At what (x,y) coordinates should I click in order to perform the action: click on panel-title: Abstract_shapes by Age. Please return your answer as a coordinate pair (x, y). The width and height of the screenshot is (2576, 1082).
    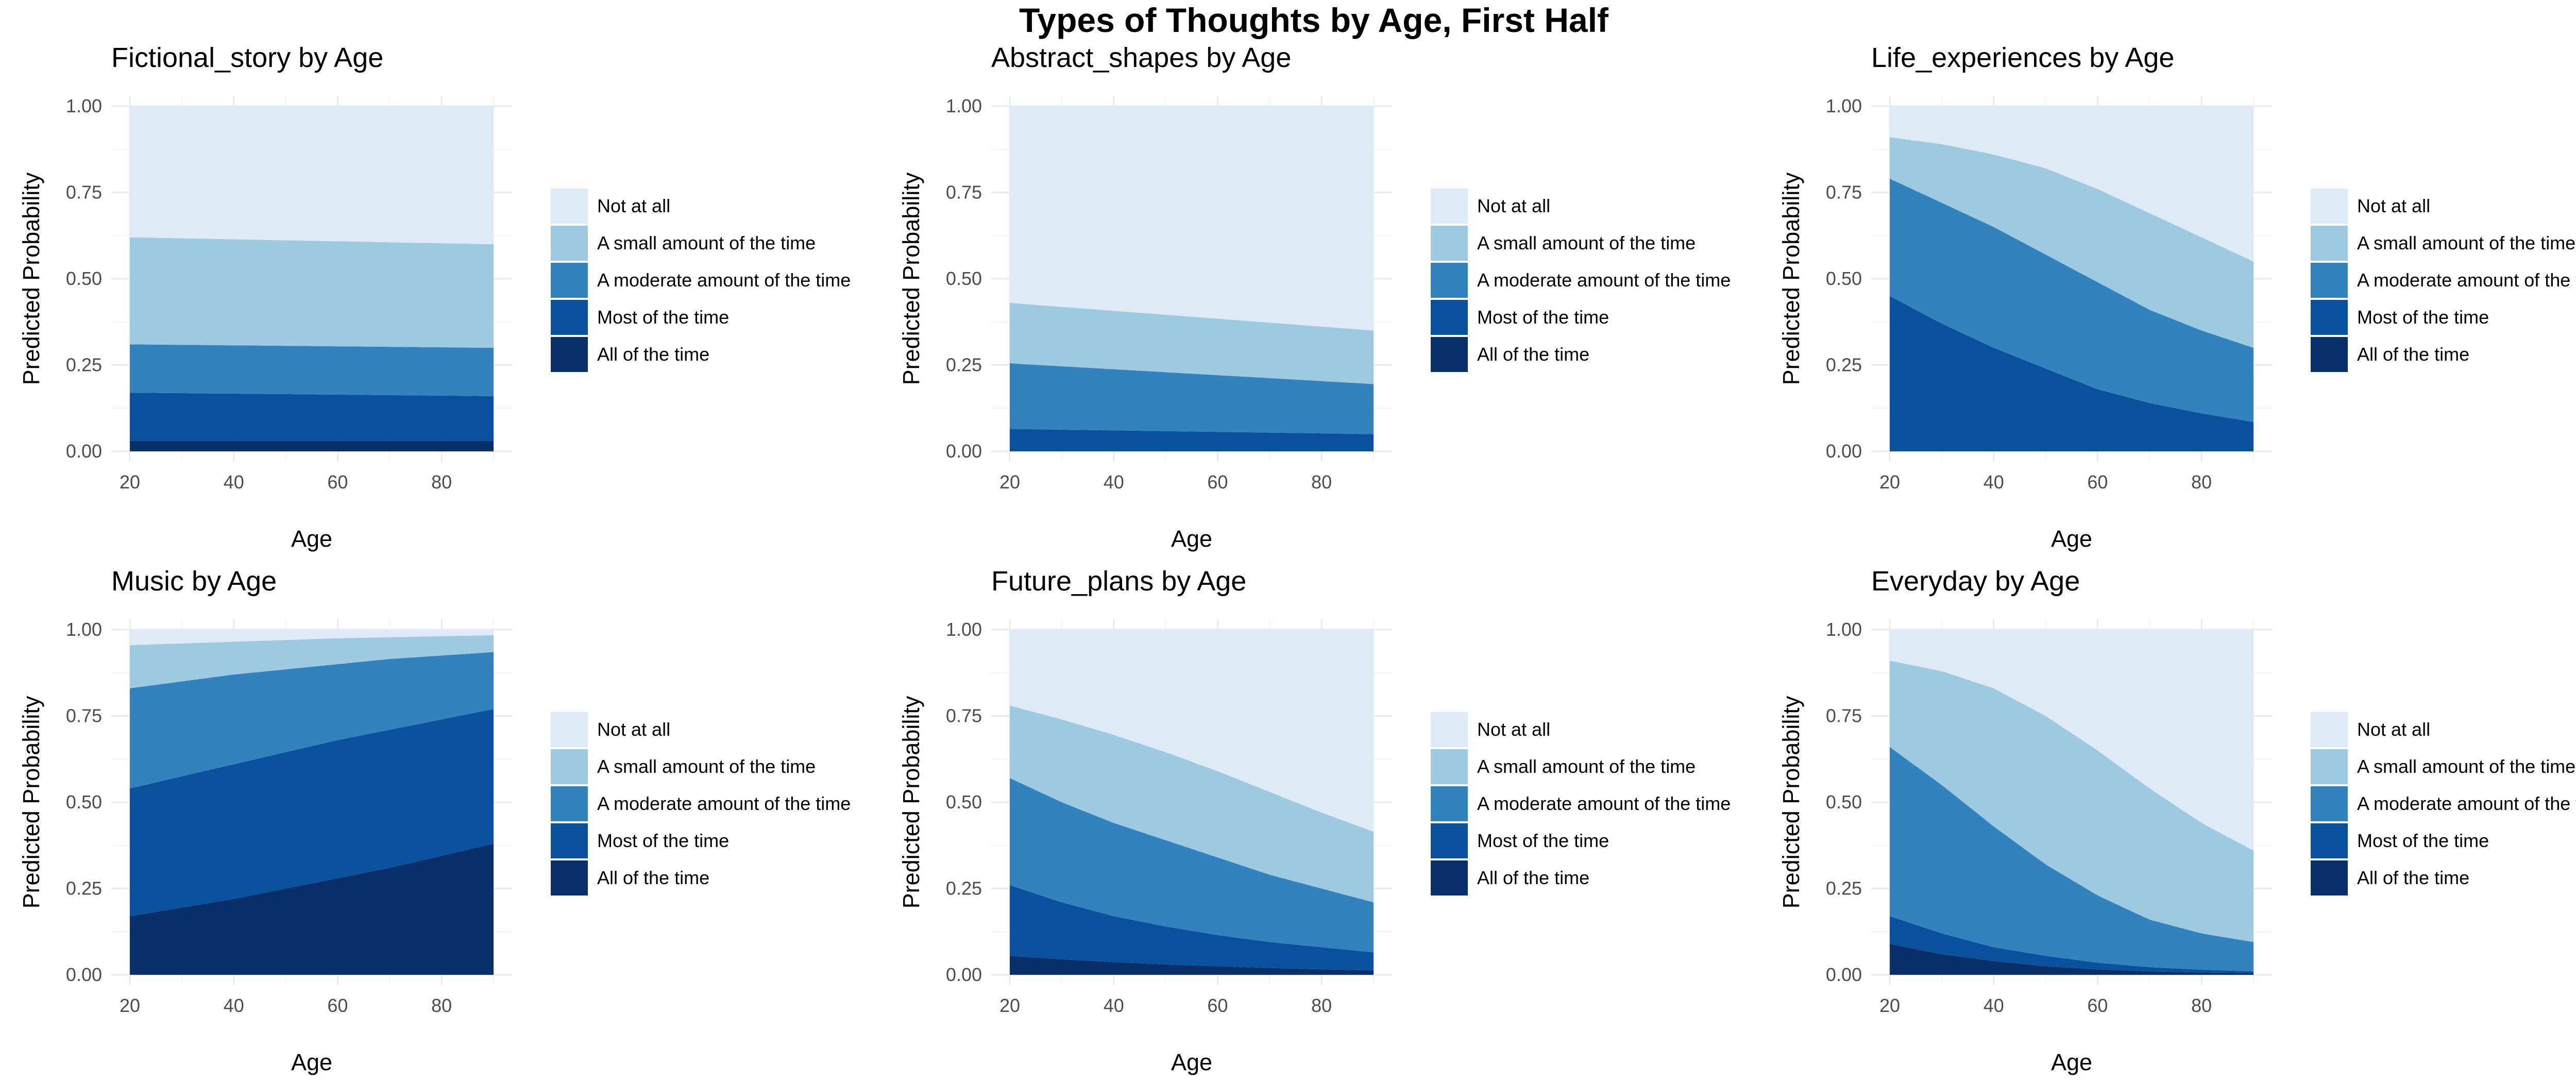
    Looking at the image, I should click on (1141, 57).